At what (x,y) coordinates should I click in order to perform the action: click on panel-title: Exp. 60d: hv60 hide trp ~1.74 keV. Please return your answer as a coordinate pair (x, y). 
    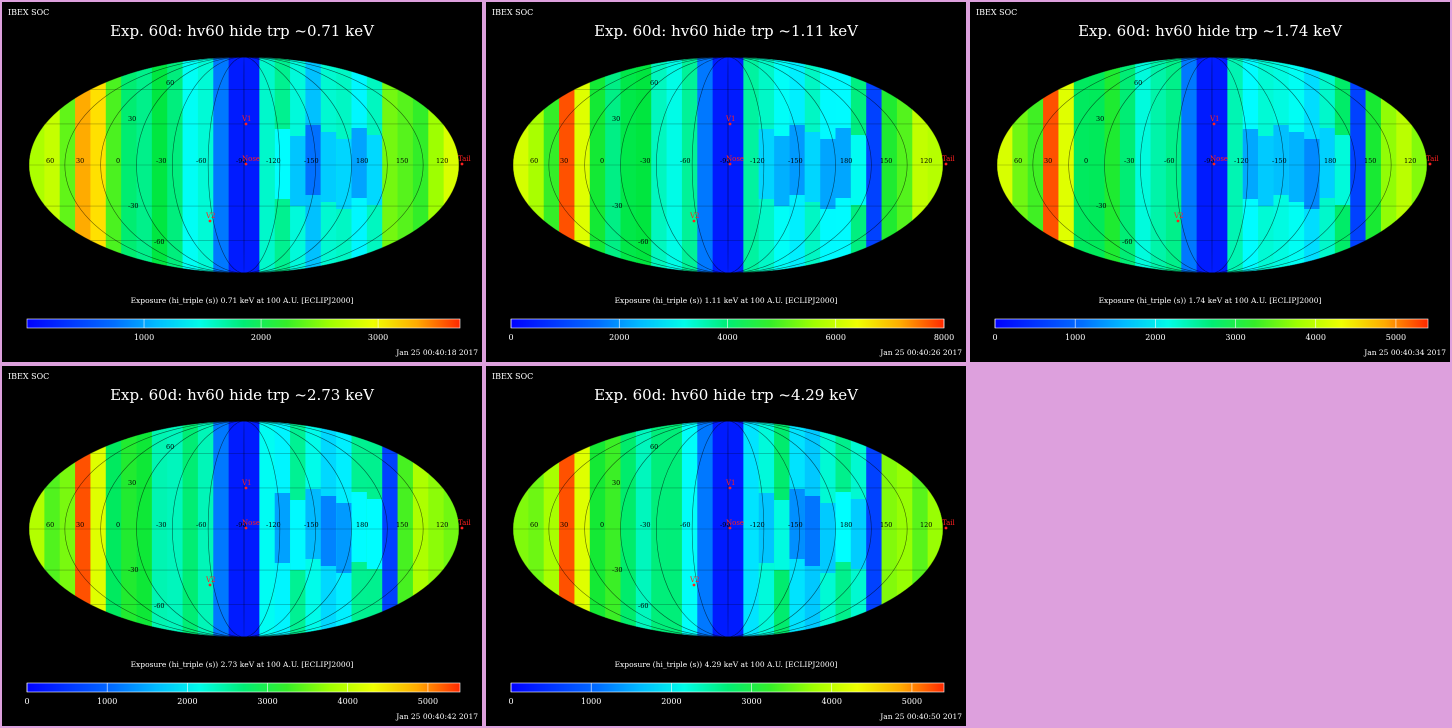
    Looking at the image, I should click on (1210, 31).